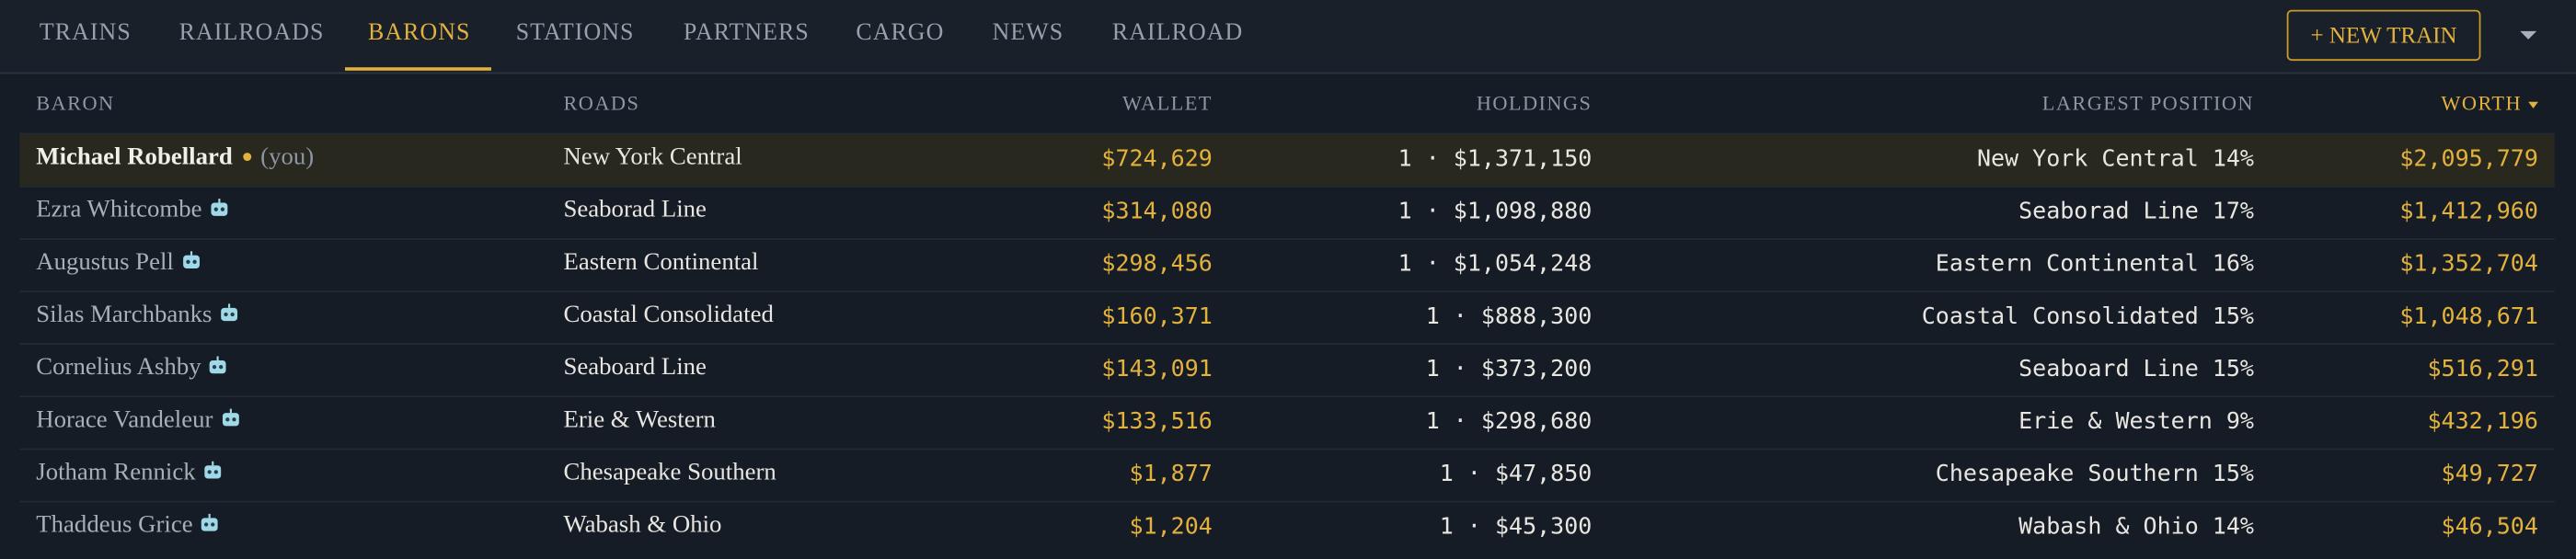  Describe the element at coordinates (1157, 316) in the screenshot. I see `wallet-cell: $160,371` at that location.